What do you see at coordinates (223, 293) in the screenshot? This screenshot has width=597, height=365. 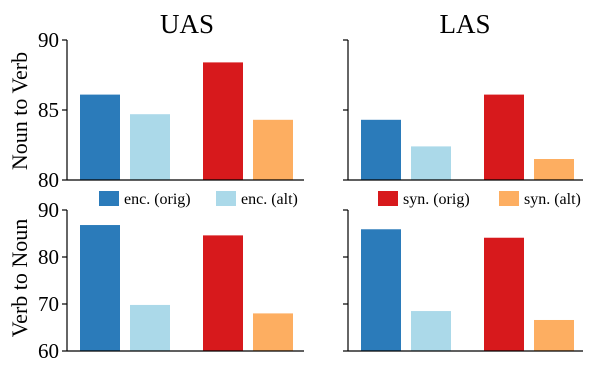 I see `bar-r1c0-syn-orig` at bounding box center [223, 293].